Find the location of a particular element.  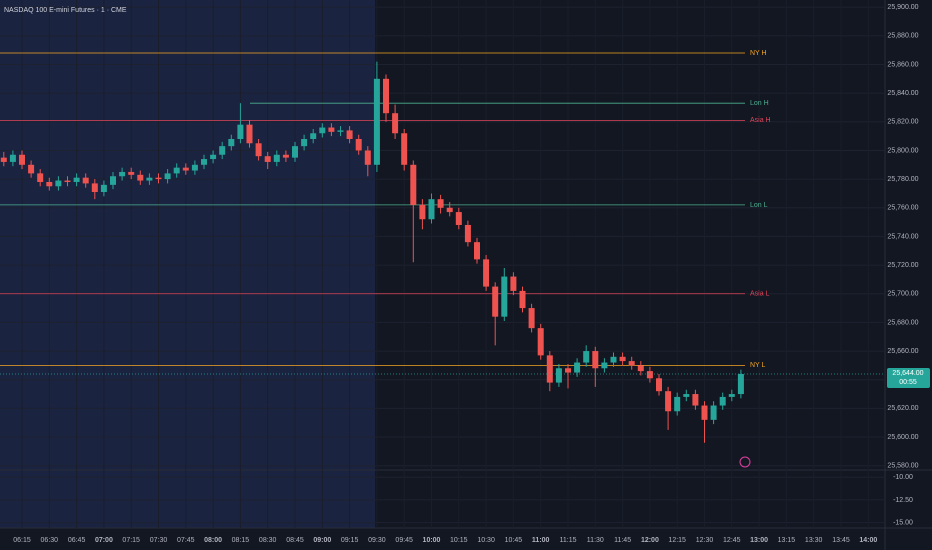

countdown-label: 00:55 is located at coordinates (908, 382).